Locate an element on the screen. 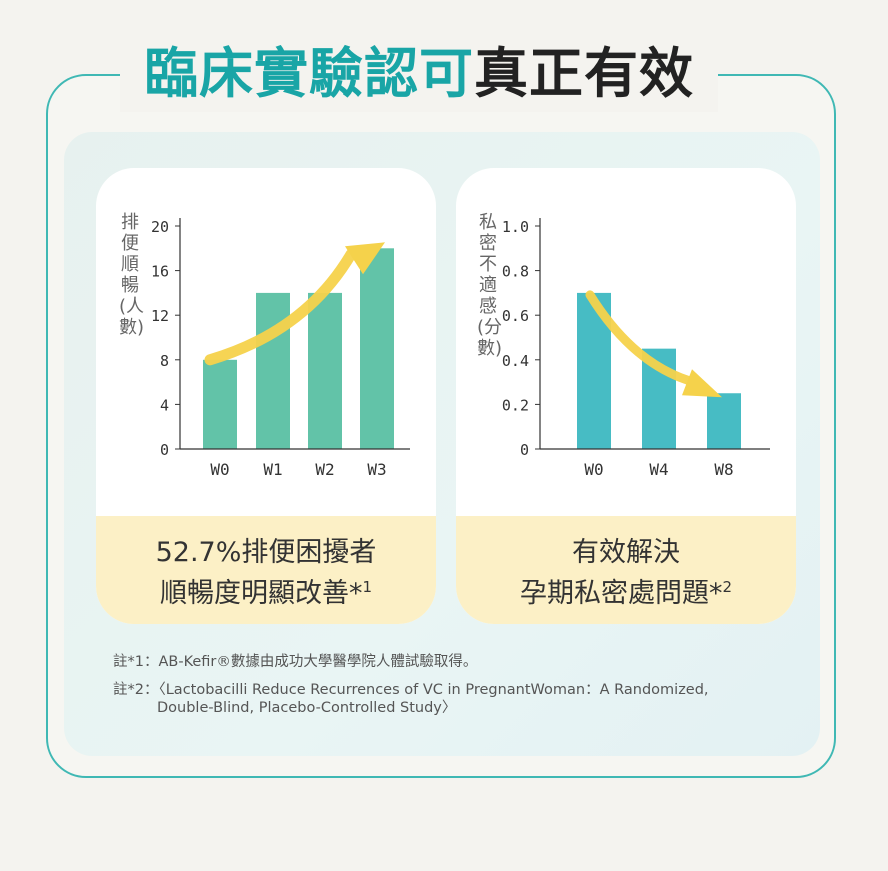 The image size is (888, 871). y-tick-label: 0.2 is located at coordinates (515, 405).